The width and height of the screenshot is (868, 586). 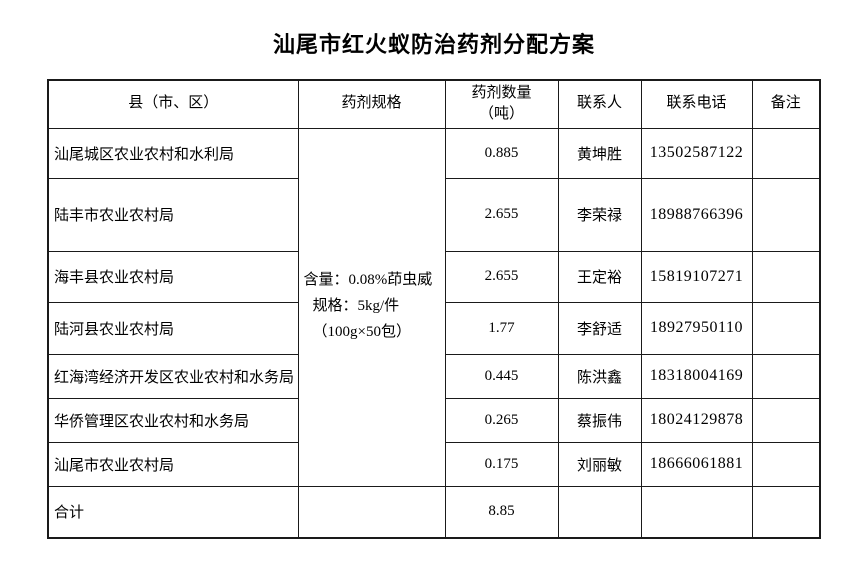 What do you see at coordinates (434, 376) in the screenshot?
I see `table-row: 红海湾经济开发区农业农村和水务局 0.445 陈洪鑫 18318004169` at bounding box center [434, 376].